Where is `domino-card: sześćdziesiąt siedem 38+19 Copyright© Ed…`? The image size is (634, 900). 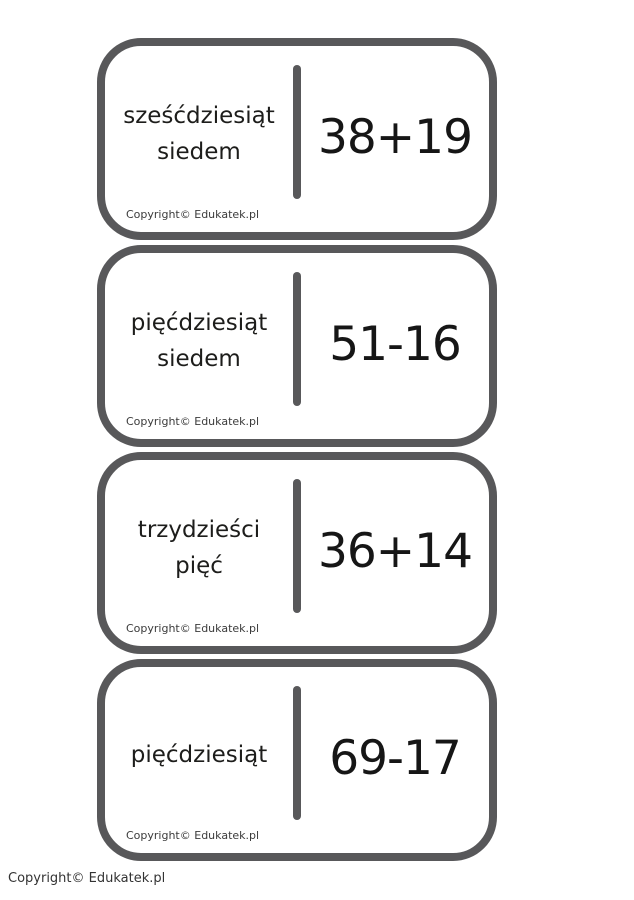 domino-card: sześćdziesiąt siedem 38+19 Copyright© Ed… is located at coordinates (297, 139).